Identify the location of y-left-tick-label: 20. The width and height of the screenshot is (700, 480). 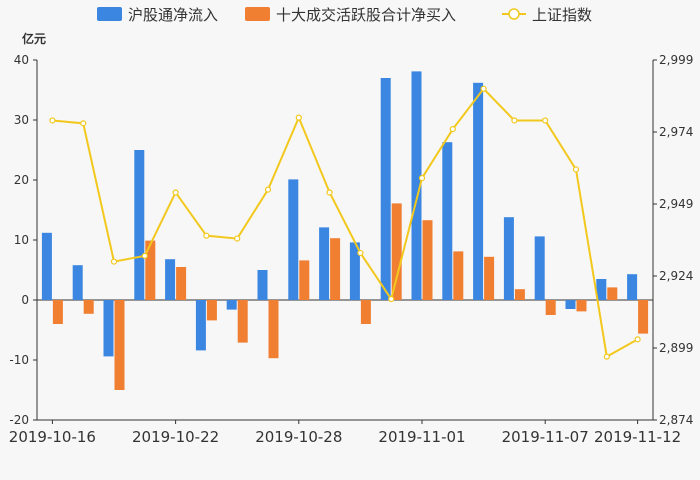
(21, 180).